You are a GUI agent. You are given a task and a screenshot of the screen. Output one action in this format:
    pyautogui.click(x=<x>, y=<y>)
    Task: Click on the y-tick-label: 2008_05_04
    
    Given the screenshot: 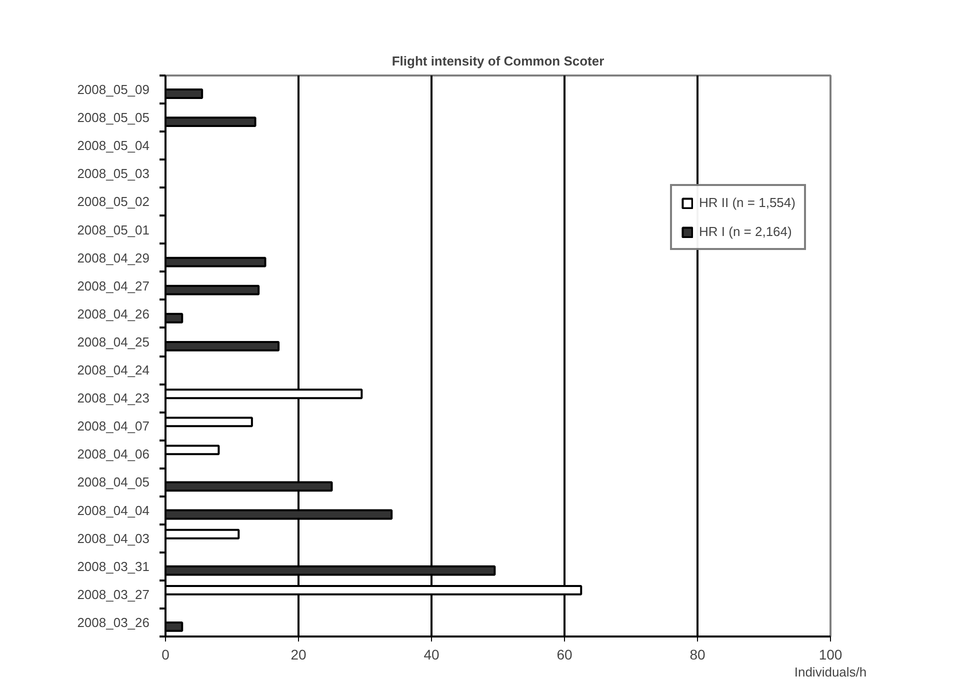 What is the action you would take?
    pyautogui.click(x=113, y=146)
    